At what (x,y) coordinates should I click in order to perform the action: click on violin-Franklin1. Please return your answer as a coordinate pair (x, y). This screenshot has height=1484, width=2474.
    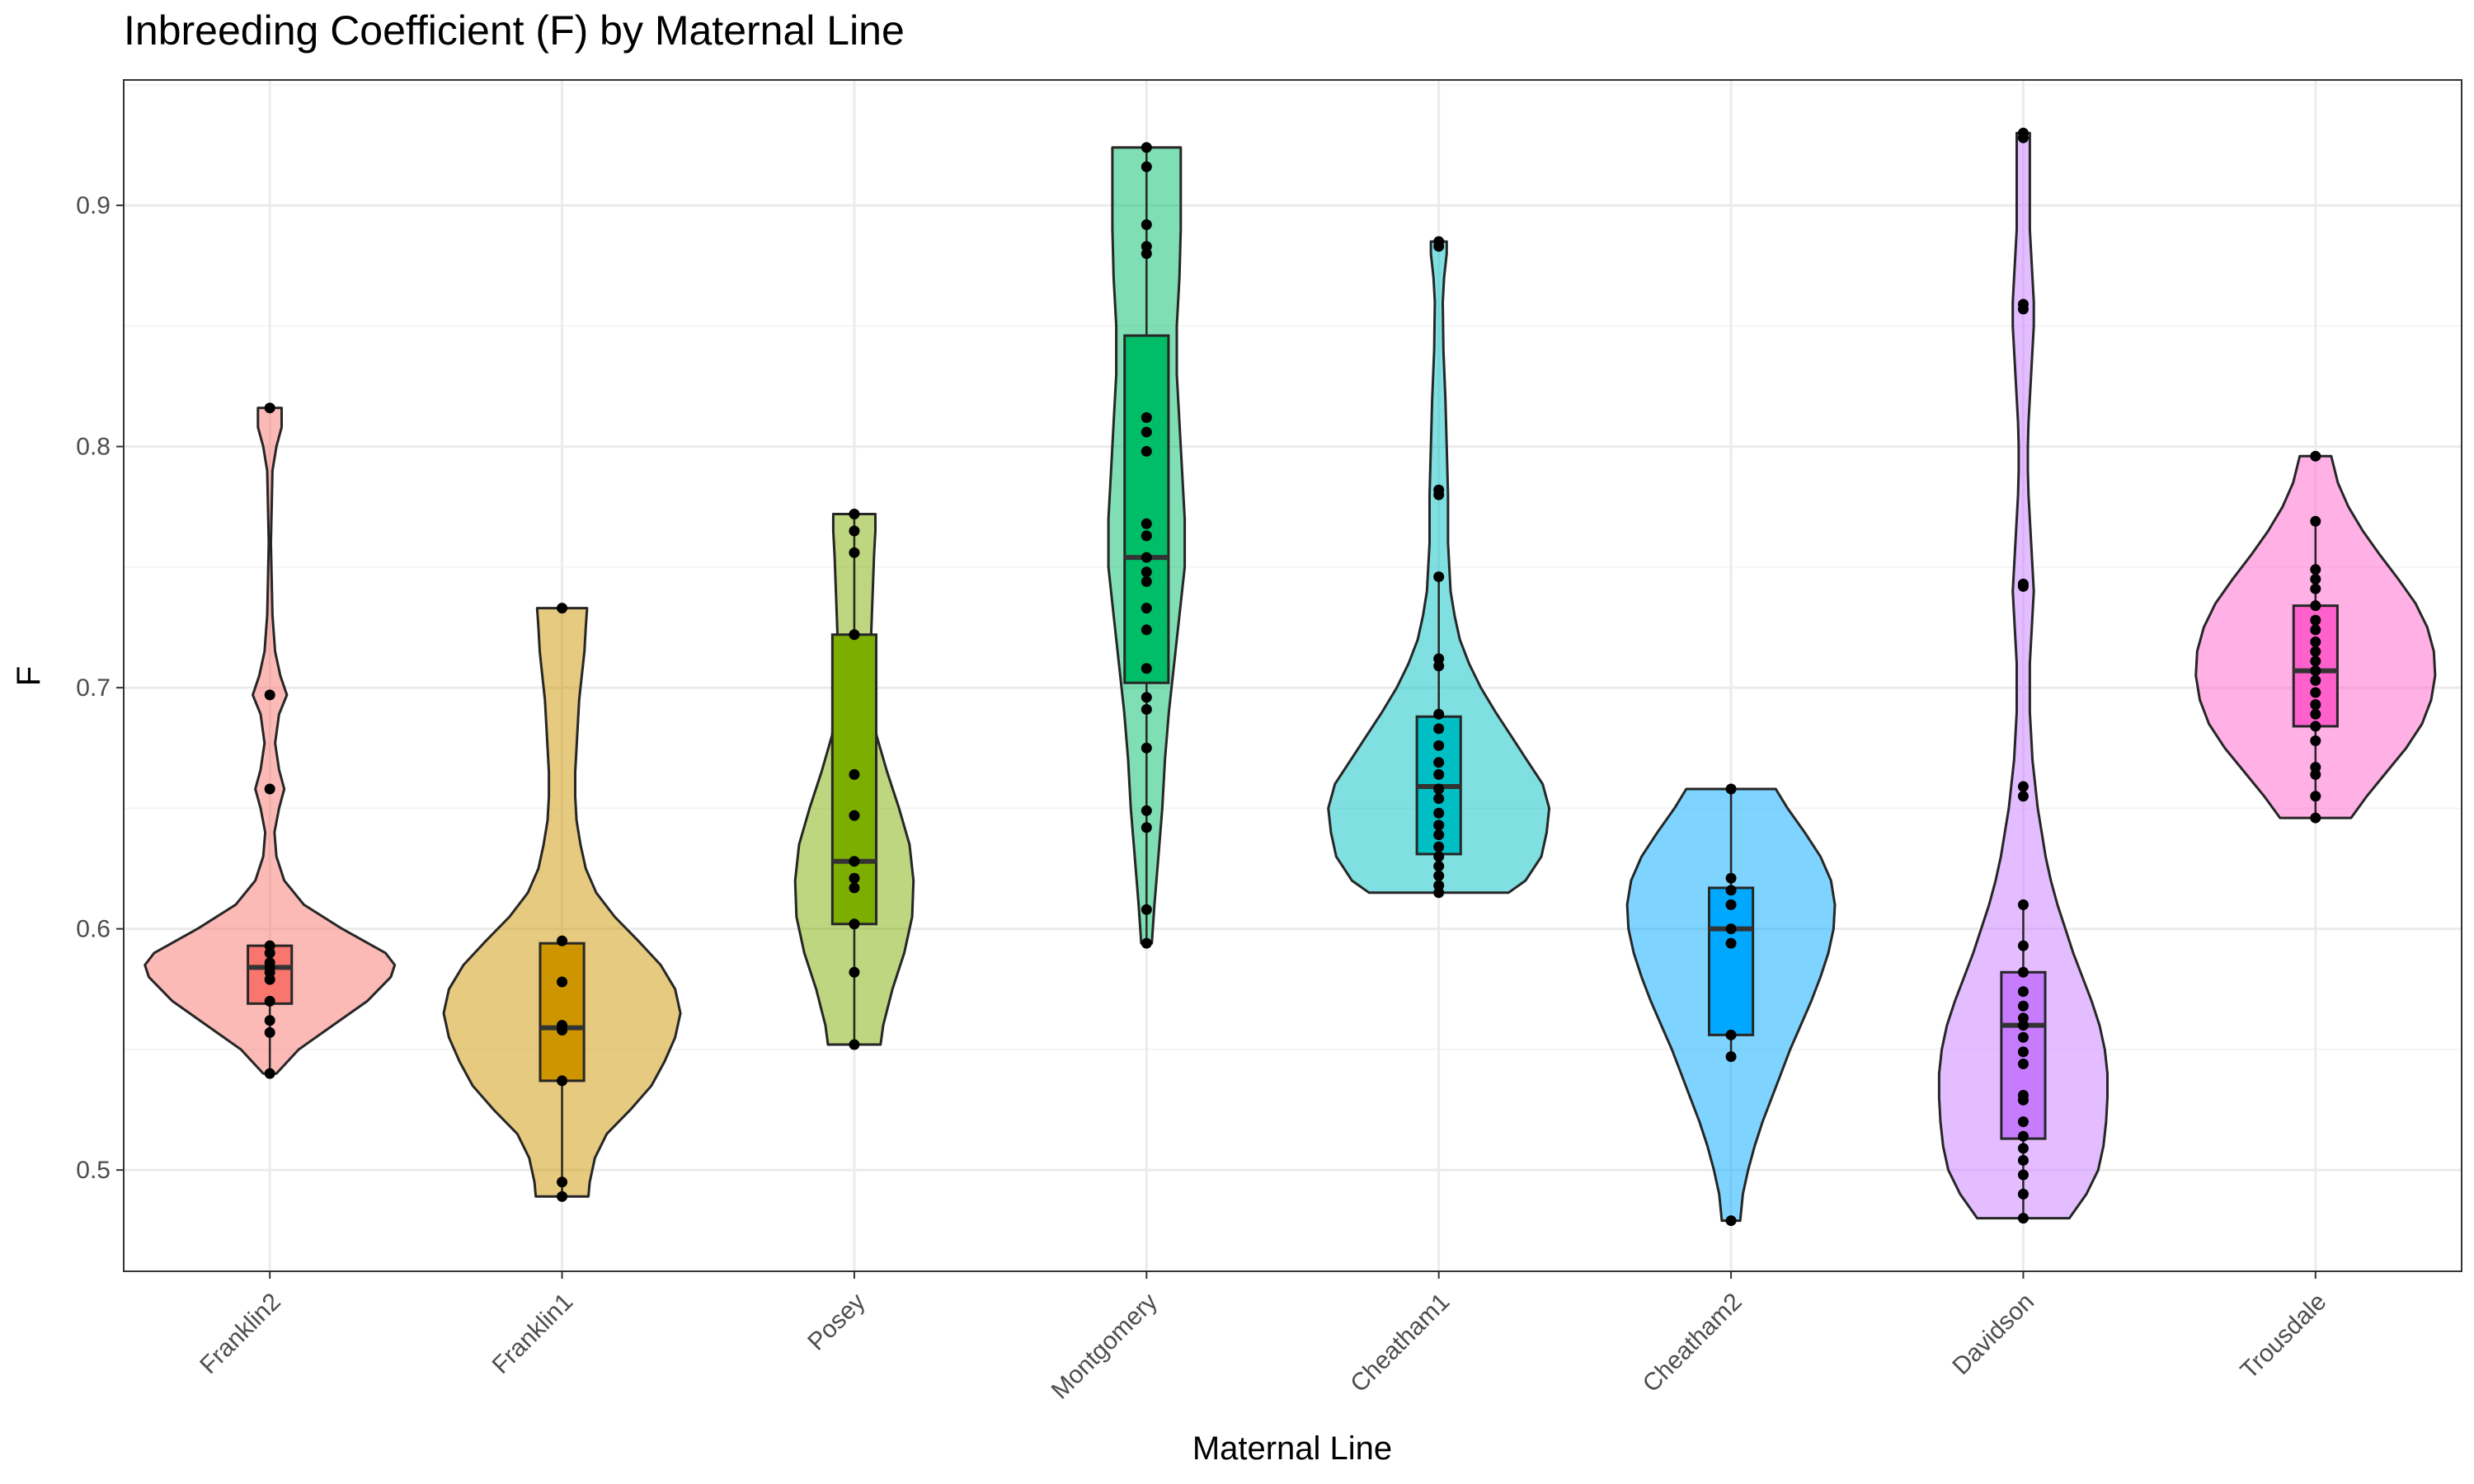
    Looking at the image, I should click on (562, 902).